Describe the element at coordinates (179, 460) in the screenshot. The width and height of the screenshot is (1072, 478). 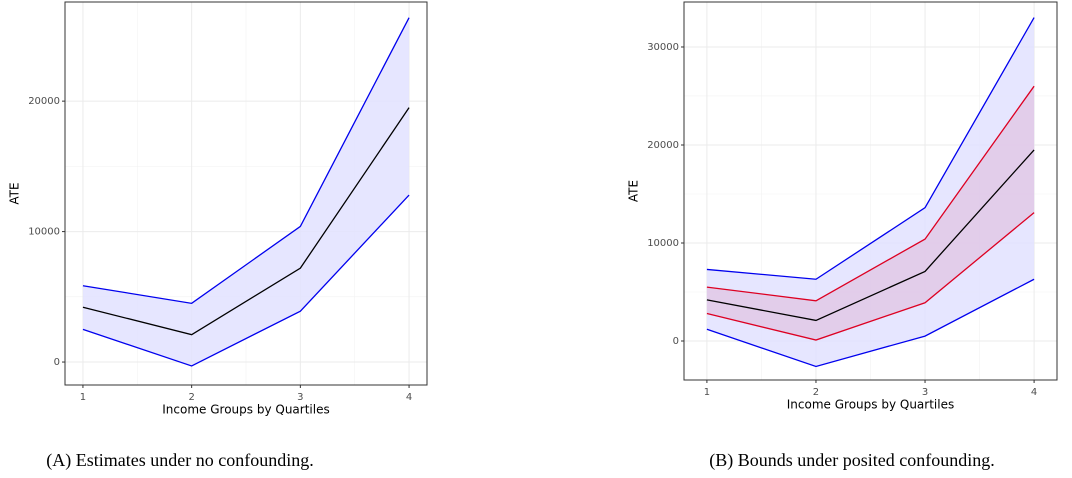
I see `caption: (A) Estimates under no confounding.` at that location.